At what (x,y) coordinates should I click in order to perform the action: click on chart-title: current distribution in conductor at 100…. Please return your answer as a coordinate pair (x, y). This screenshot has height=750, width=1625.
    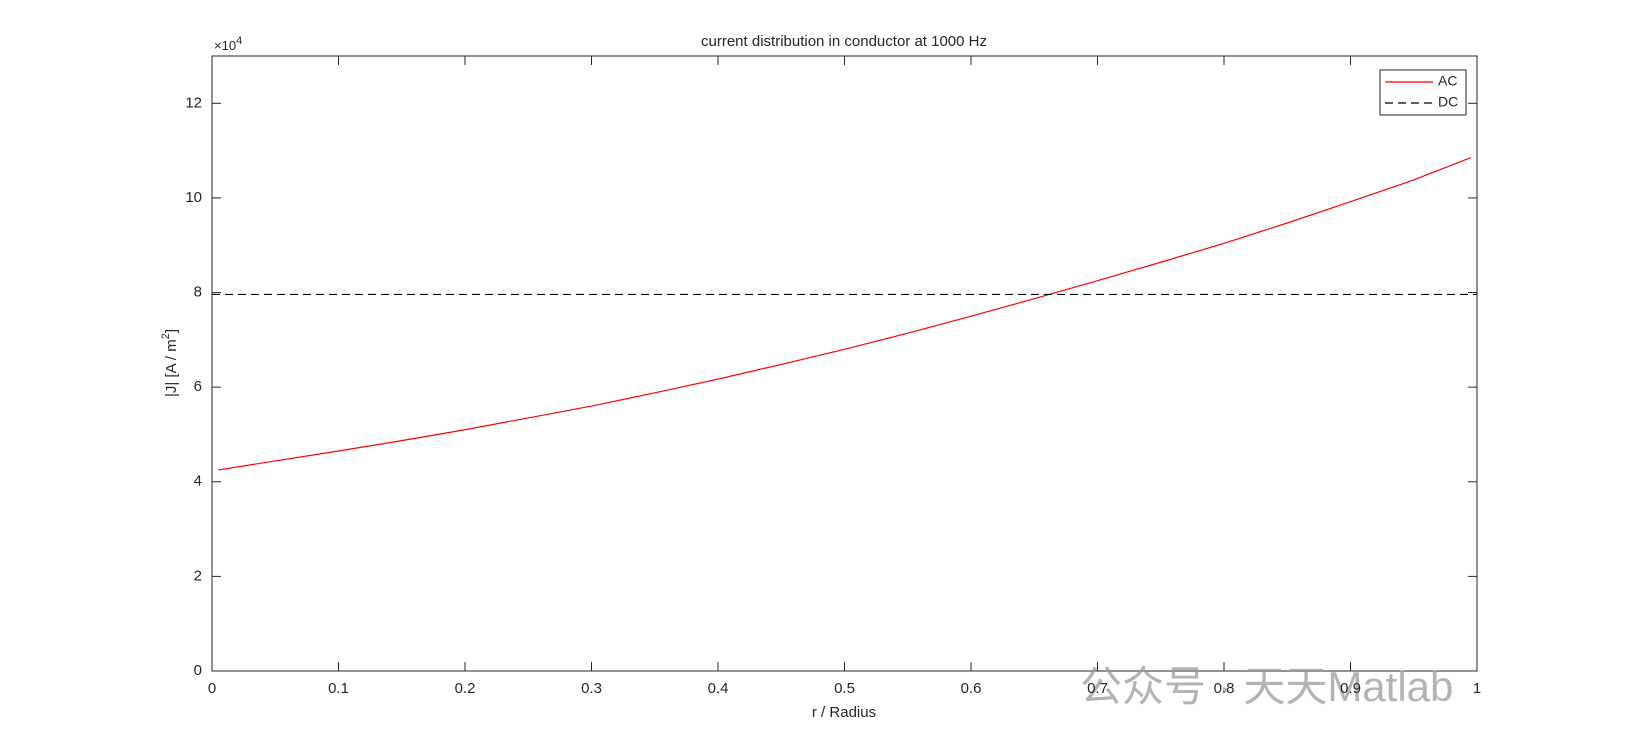
    Looking at the image, I should click on (844, 41).